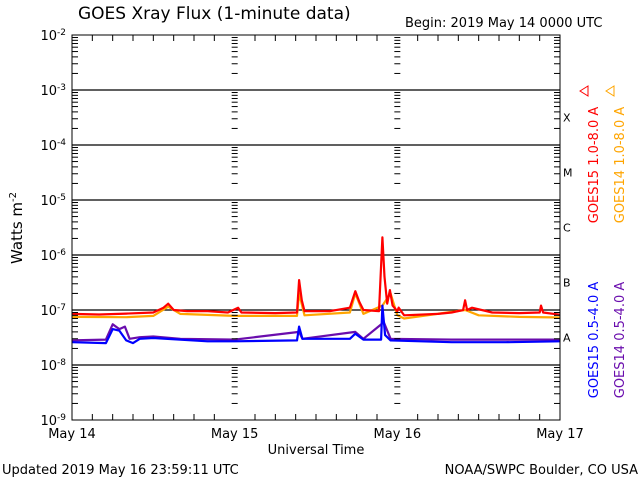 This screenshot has width=640, height=480. Describe the element at coordinates (541, 470) in the screenshot. I see `credit-text: NOAA/SWPC Boulder, CO USA` at that location.